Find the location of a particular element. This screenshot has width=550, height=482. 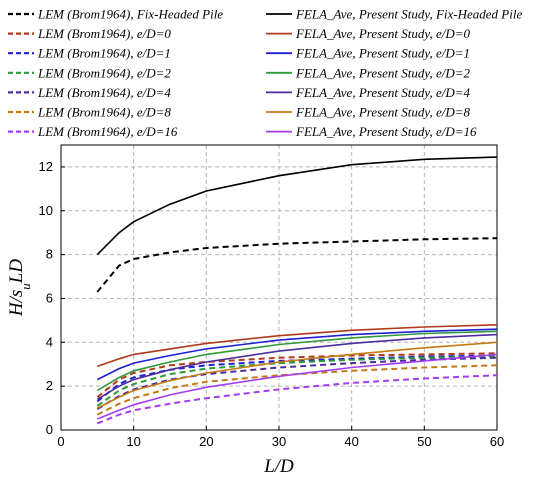

x-tick-label: 50 is located at coordinates (424, 441).